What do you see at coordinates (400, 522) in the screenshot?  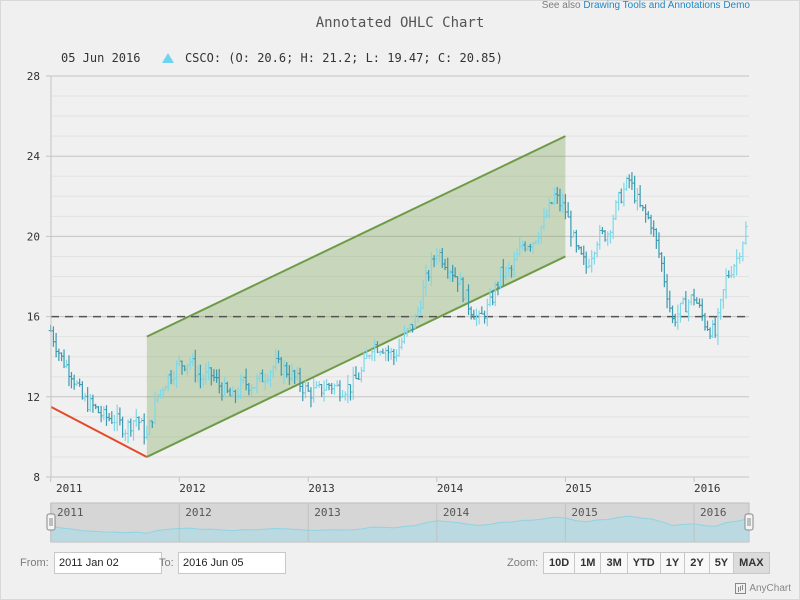 I see `scroller: 2011 2012 2013 2014 2015 2016` at bounding box center [400, 522].